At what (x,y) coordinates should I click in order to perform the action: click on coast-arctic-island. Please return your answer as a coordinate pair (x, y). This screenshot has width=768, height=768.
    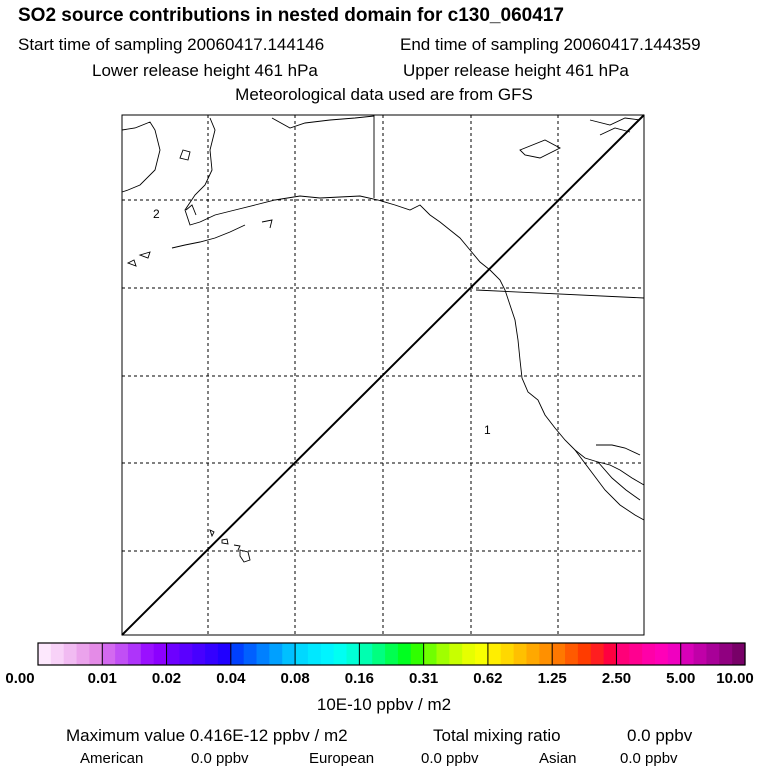
    Looking at the image, I should click on (540, 149).